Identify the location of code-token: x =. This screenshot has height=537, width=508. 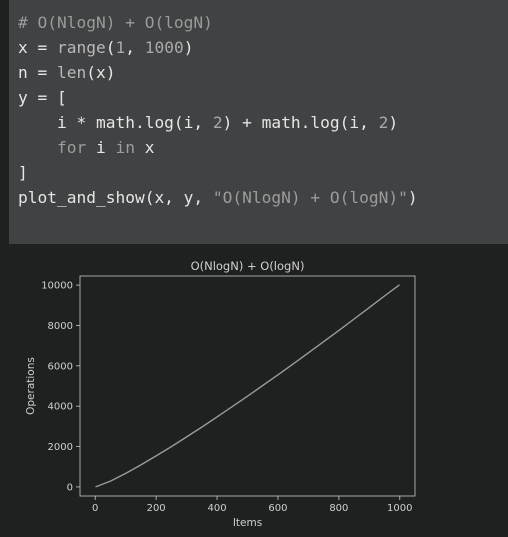
(37, 47).